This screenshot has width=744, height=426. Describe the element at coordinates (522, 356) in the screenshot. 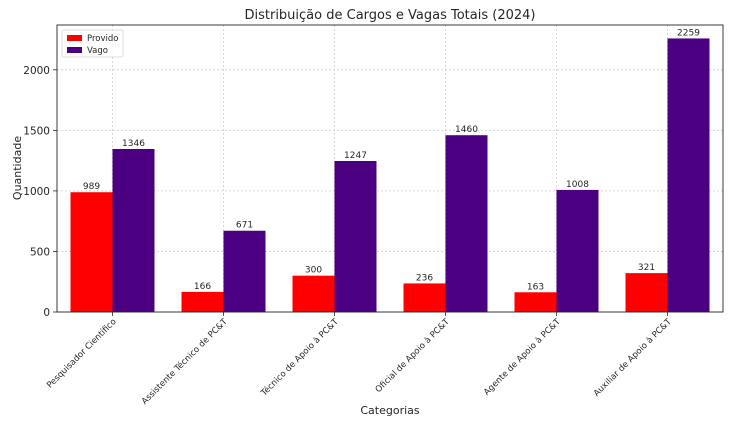

I see `x-tick-label: Agente de Apoio à PC&T` at that location.